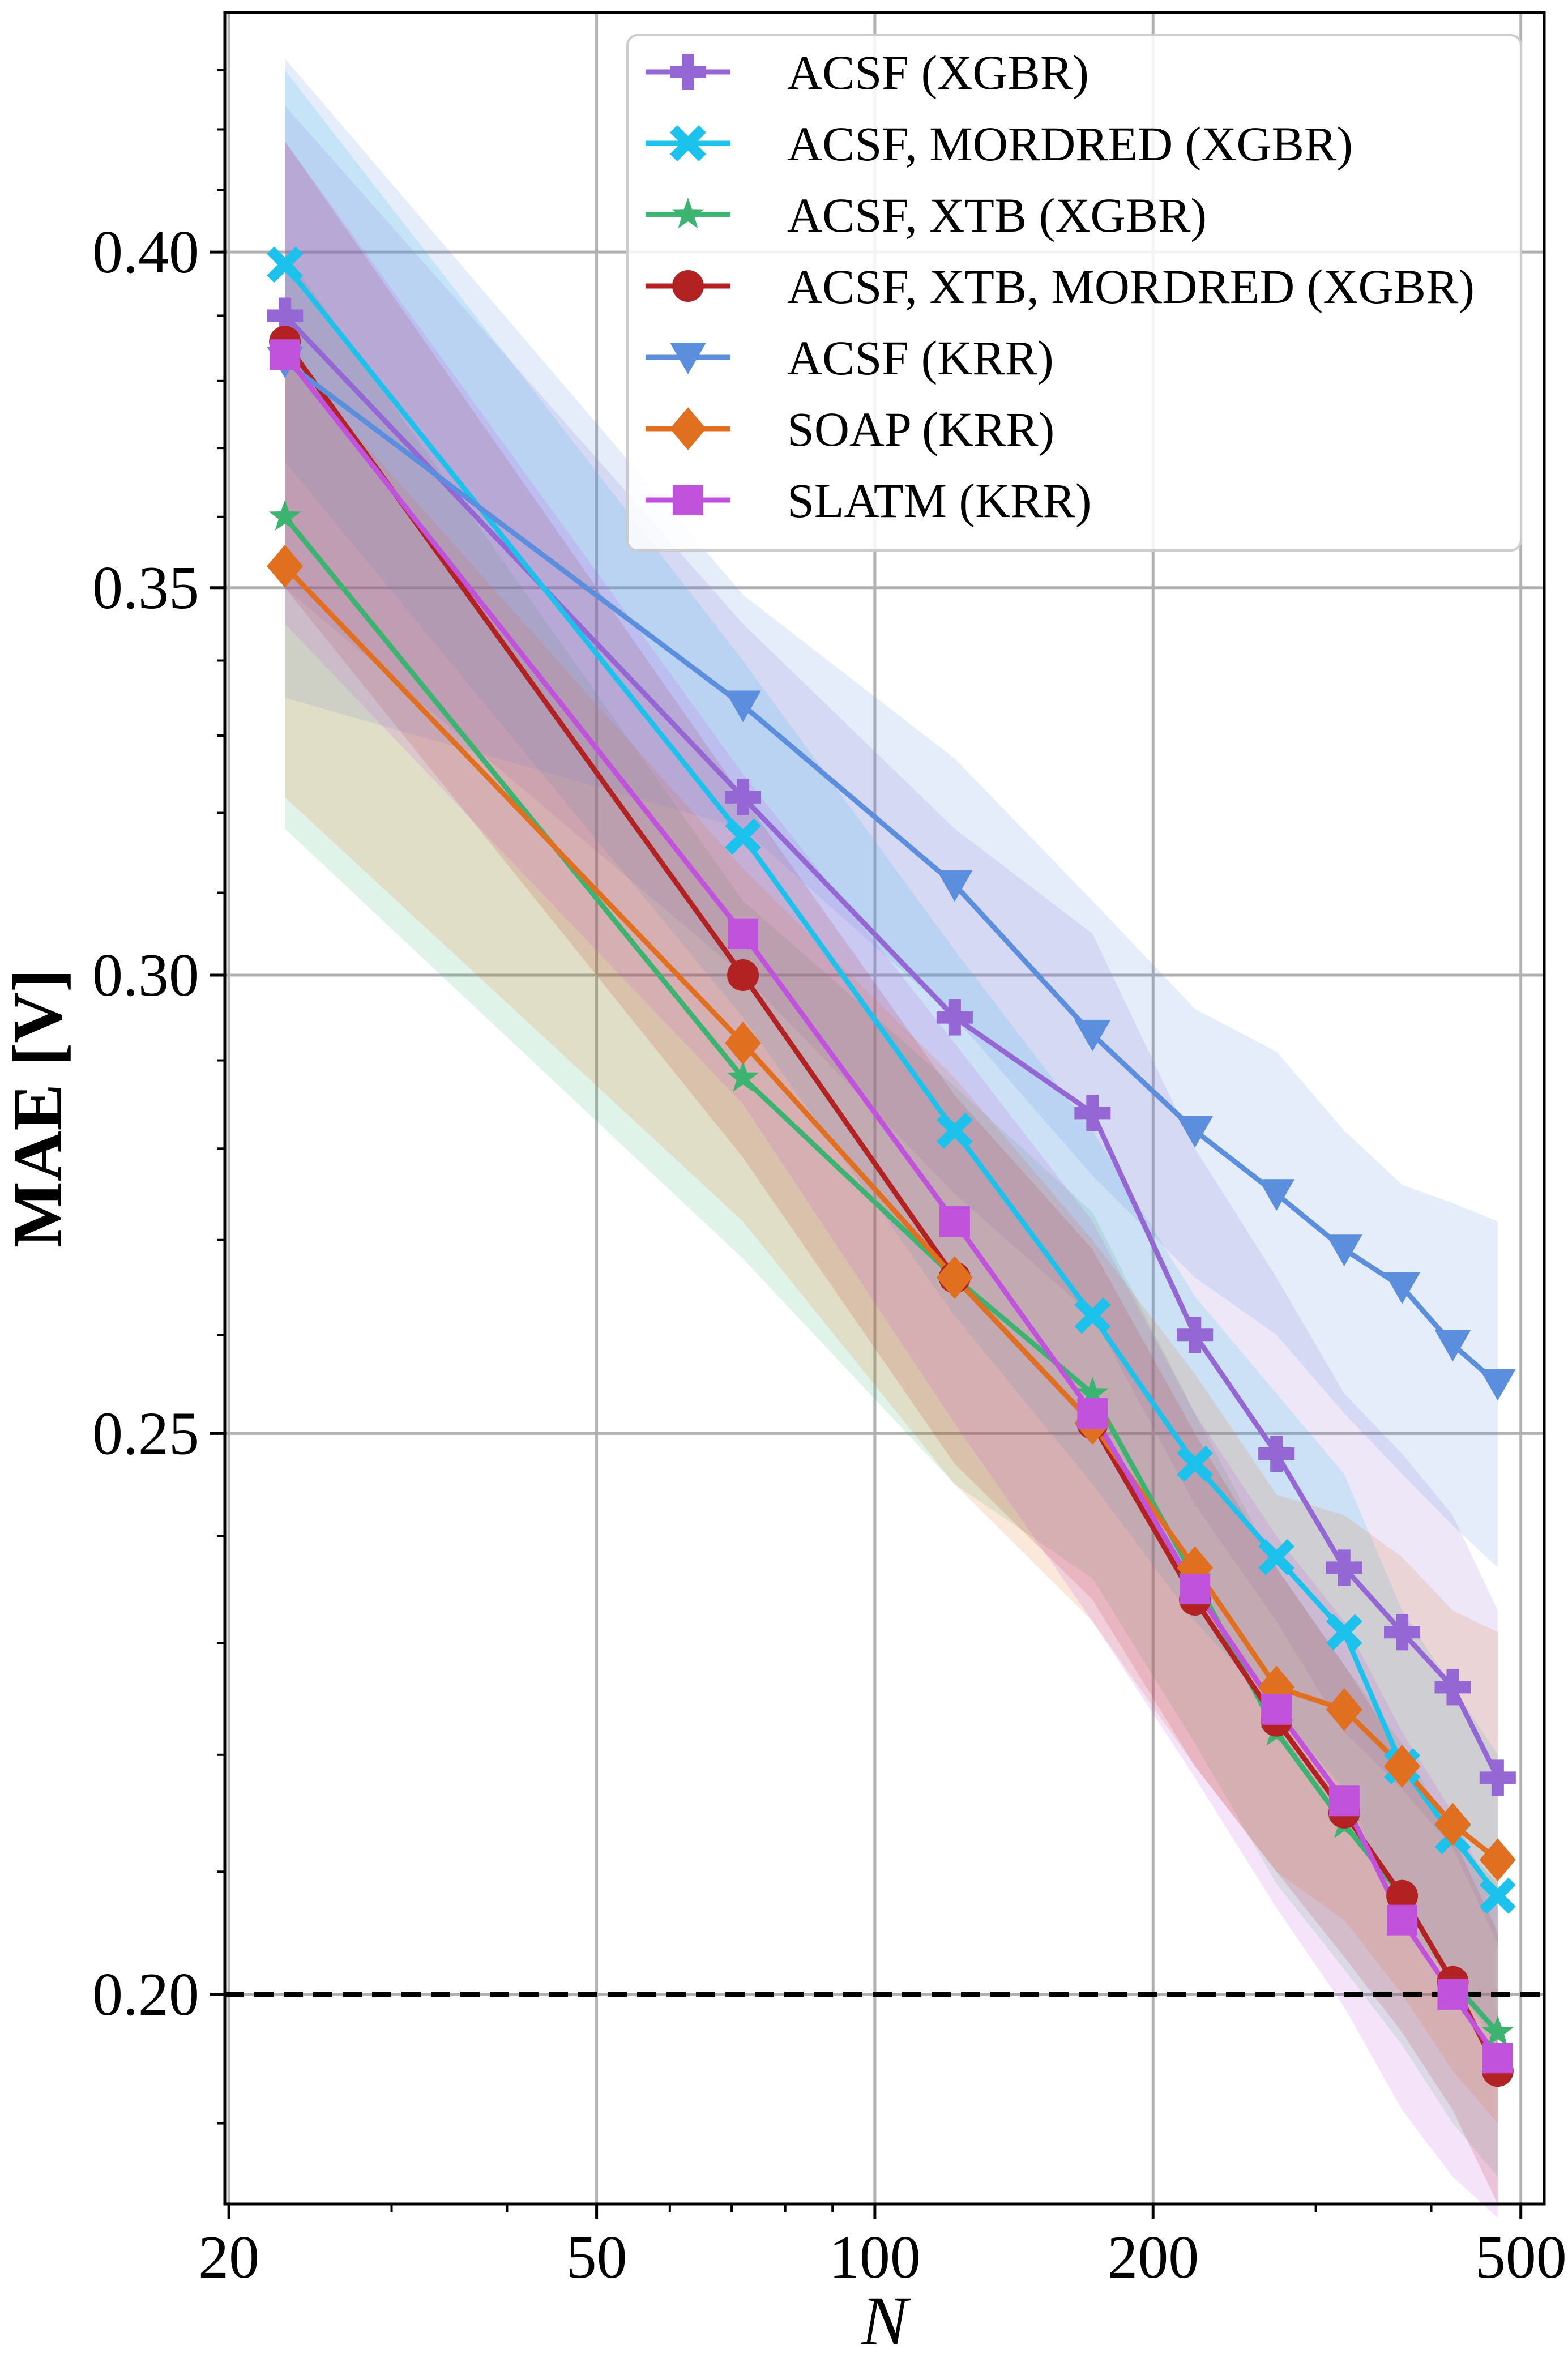 Image resolution: width=1568 pixels, height=2358 pixels. What do you see at coordinates (38, 1108) in the screenshot?
I see `y-axis-label: MAE [V]` at bounding box center [38, 1108].